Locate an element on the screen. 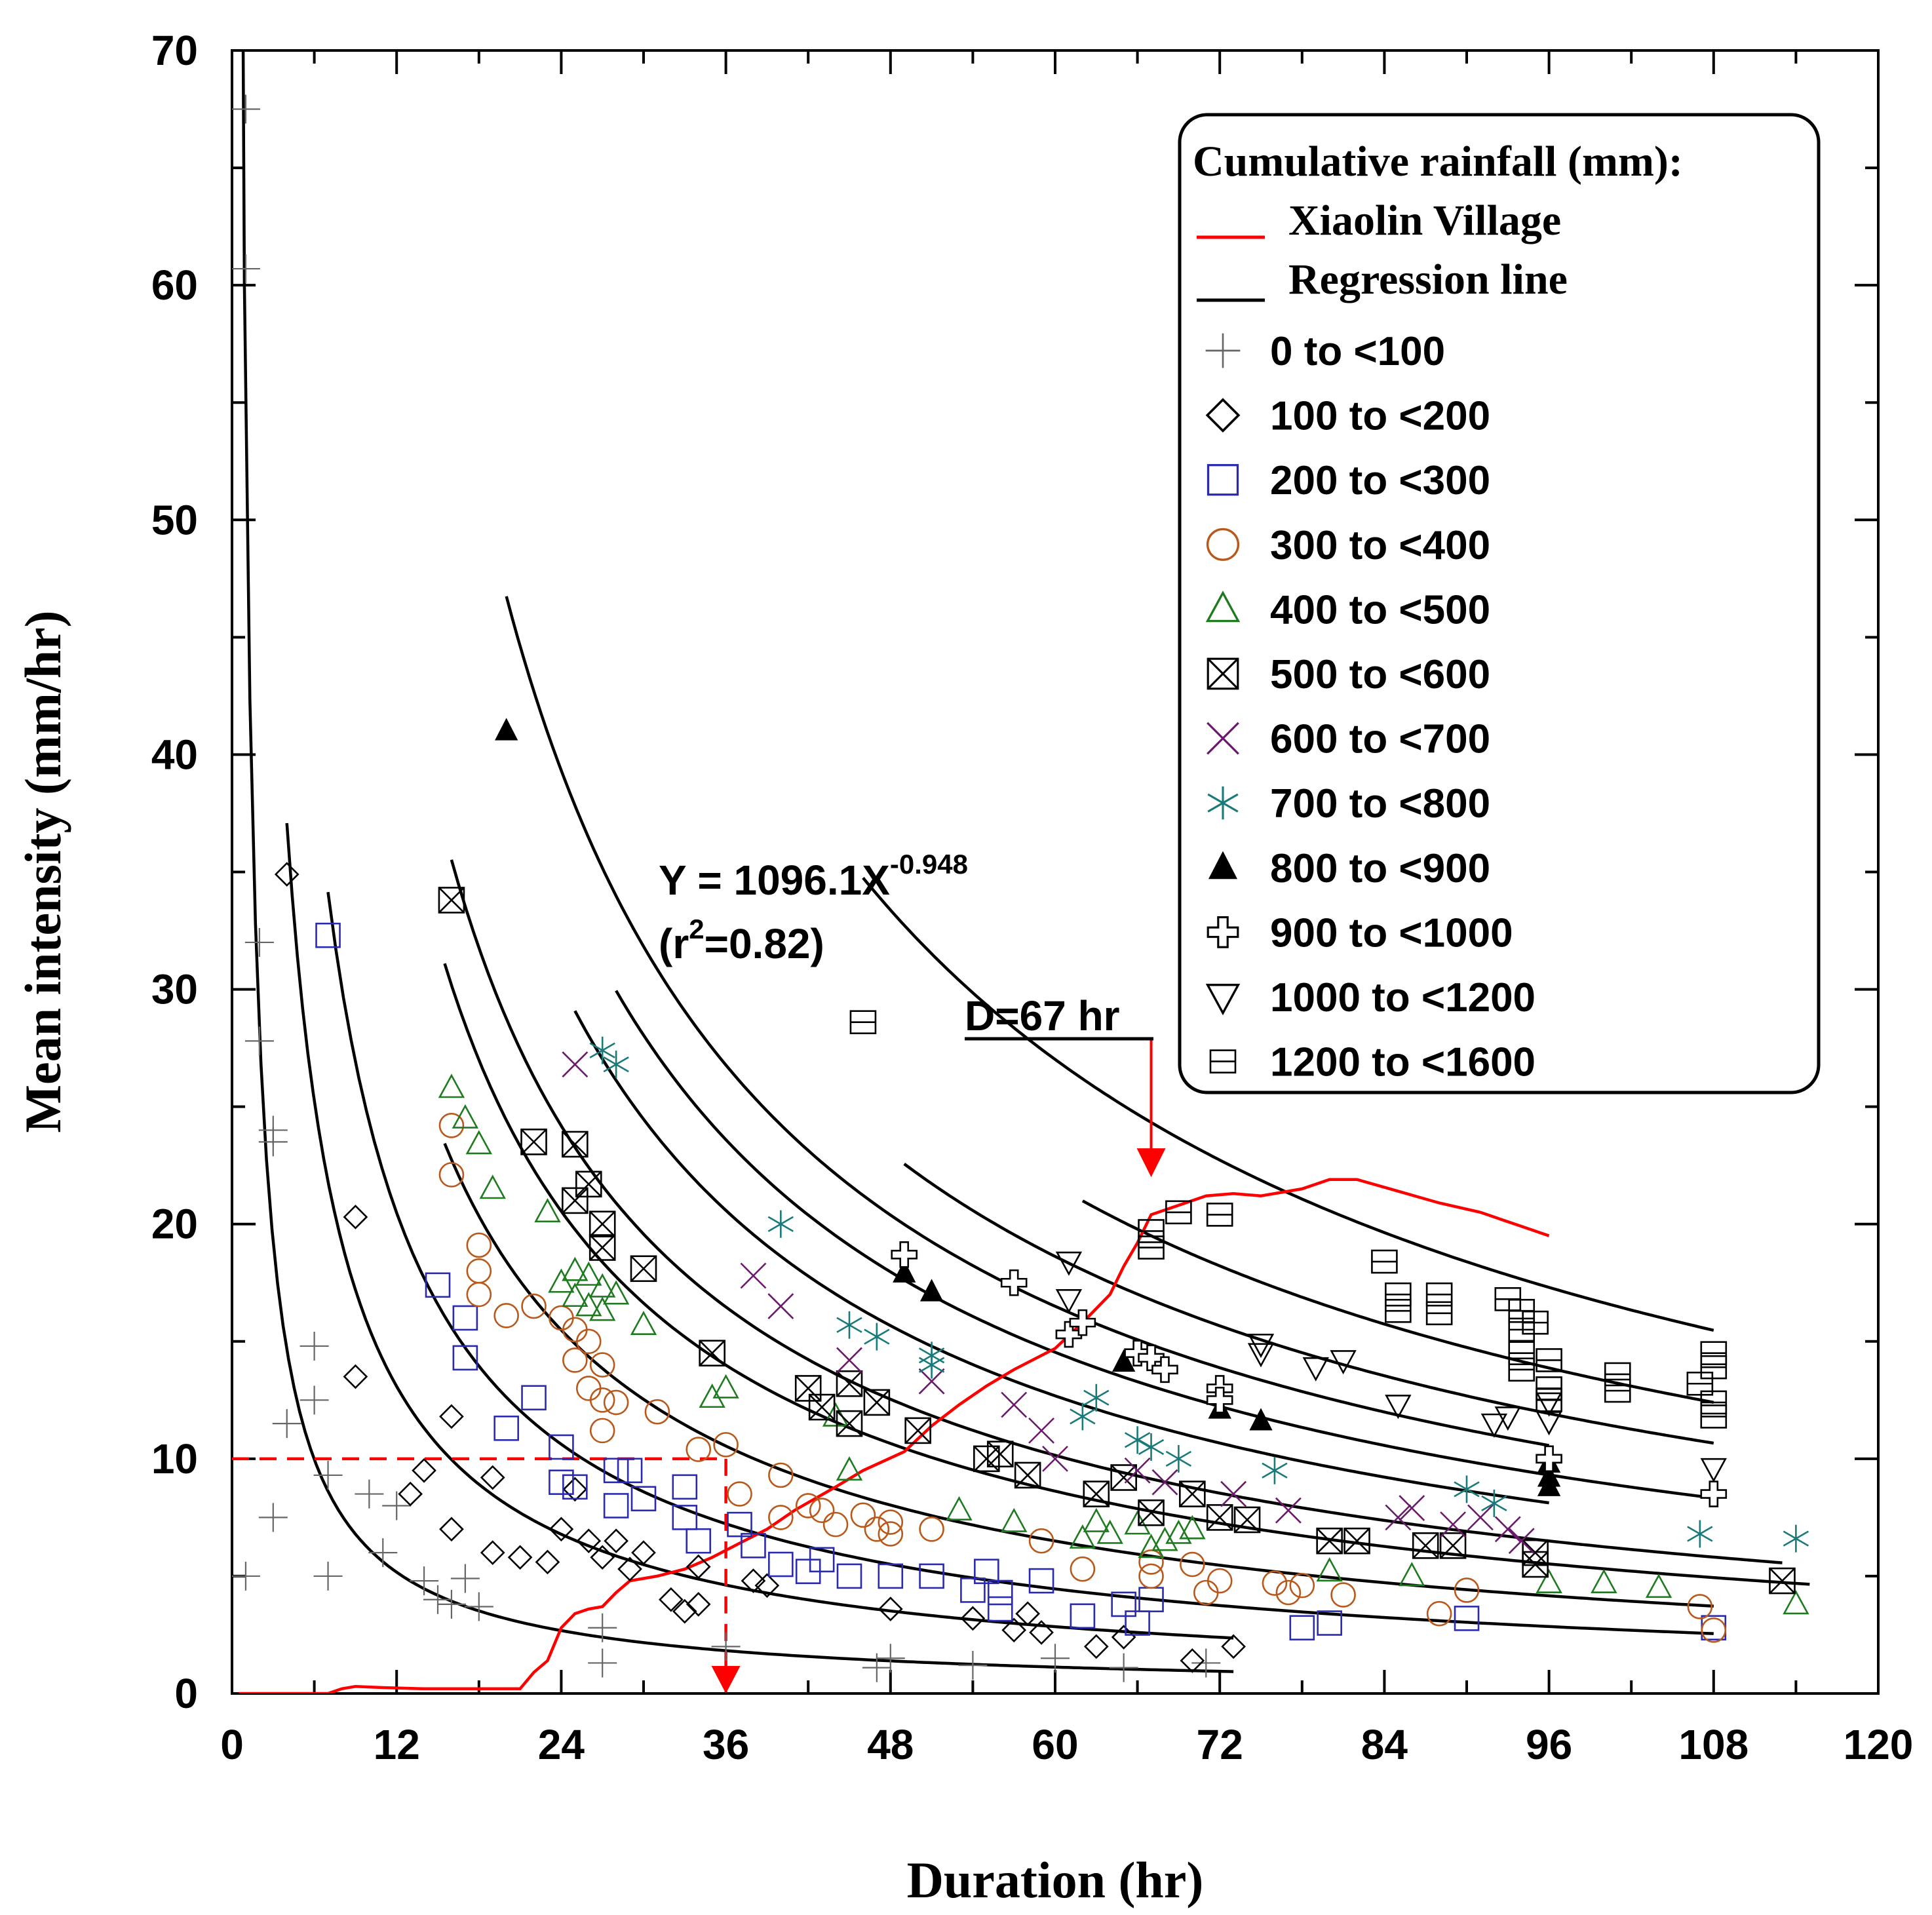 This screenshot has height=1915, width=1932. legend-label: 900 to <1000 is located at coordinates (1391, 933).